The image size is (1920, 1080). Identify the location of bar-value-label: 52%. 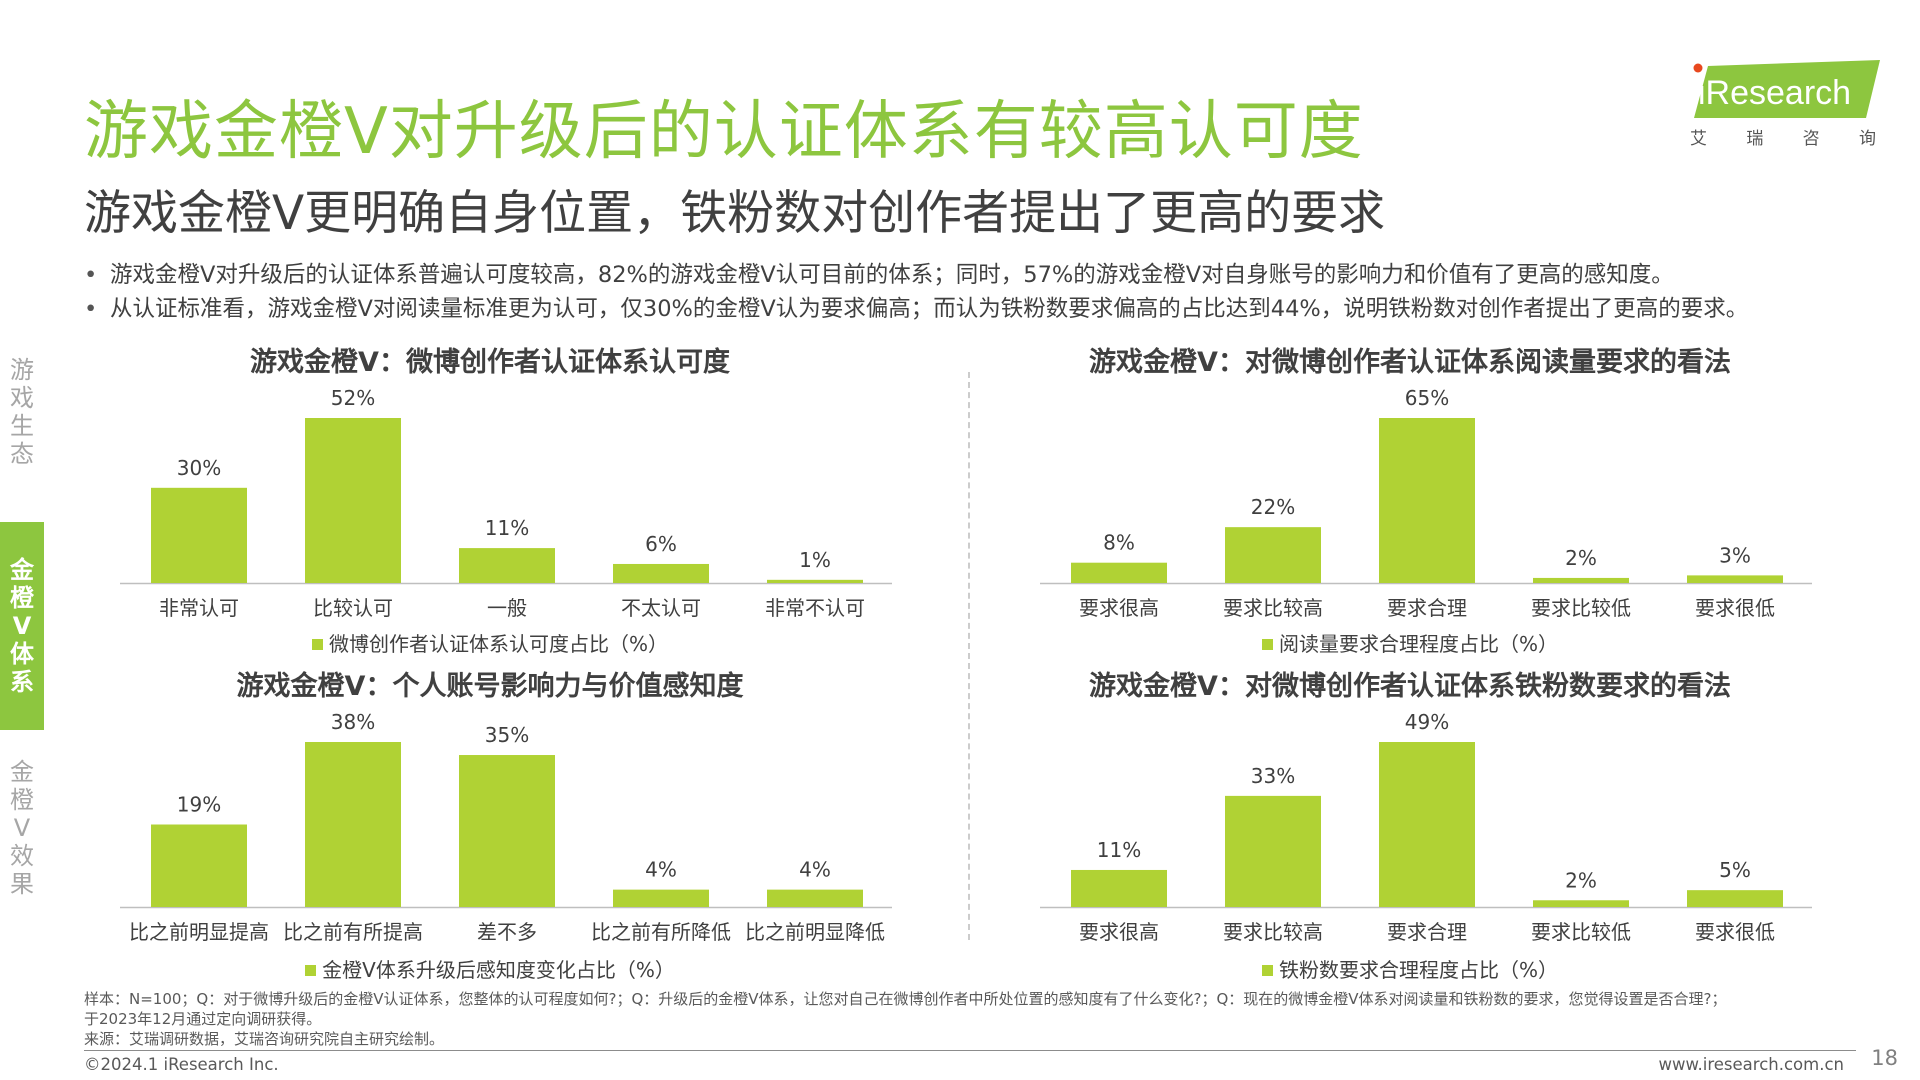
(353, 398).